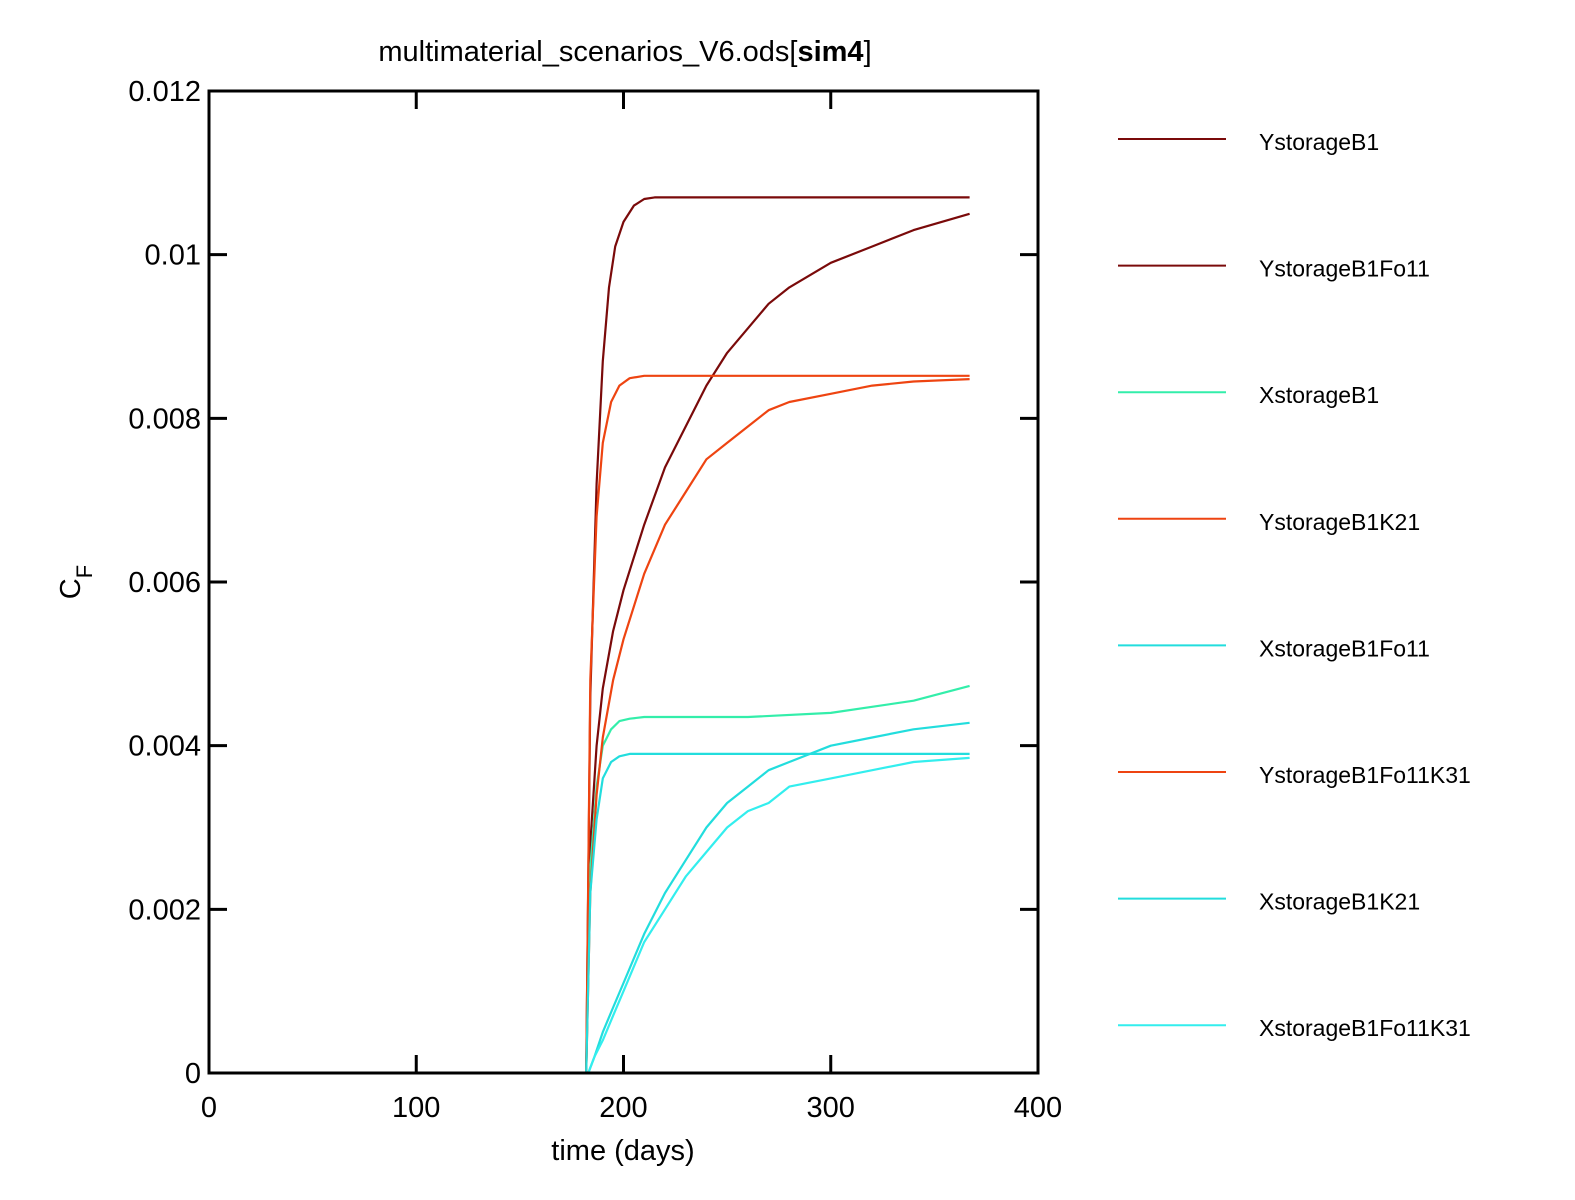 Image resolution: width=1575 pixels, height=1200 pixels. What do you see at coordinates (1319, 142) in the screenshot?
I see `legend-label: YstorageB1` at bounding box center [1319, 142].